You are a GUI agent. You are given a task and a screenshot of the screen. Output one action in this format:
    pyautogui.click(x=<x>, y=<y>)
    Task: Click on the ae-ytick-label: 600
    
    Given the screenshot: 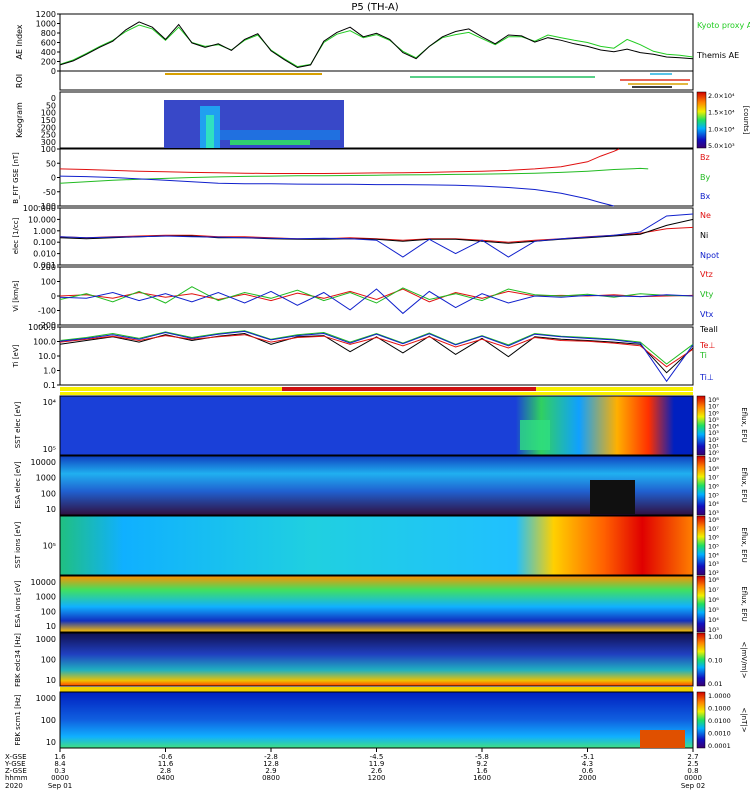 What is the action you would take?
    pyautogui.click(x=48, y=43)
    